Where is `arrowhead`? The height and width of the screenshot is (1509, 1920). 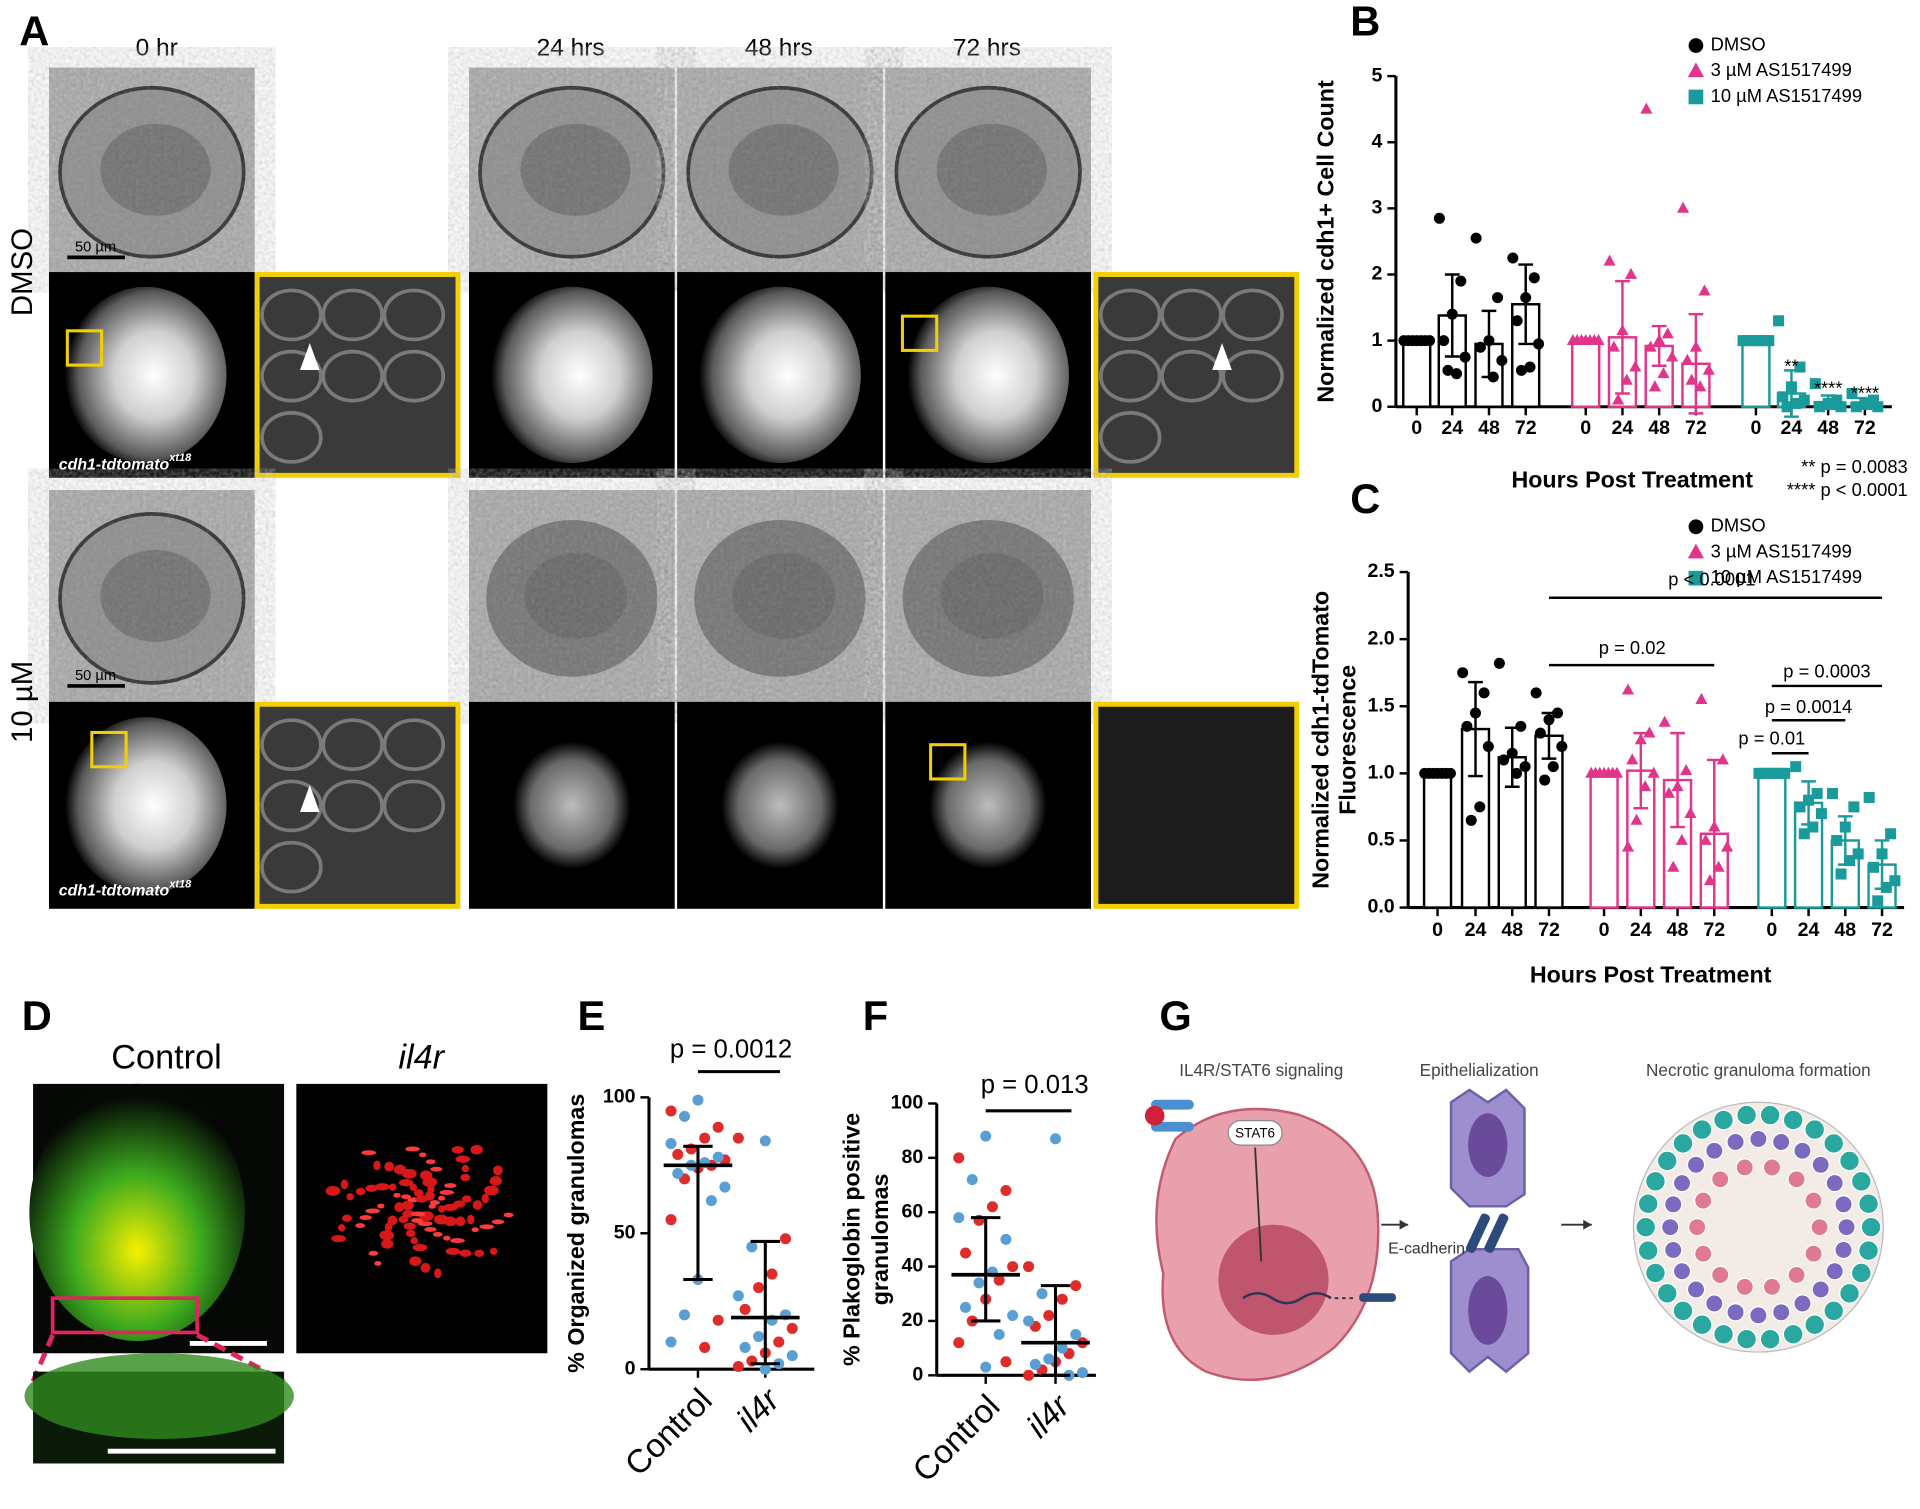
arrowhead is located at coordinates (1222, 357).